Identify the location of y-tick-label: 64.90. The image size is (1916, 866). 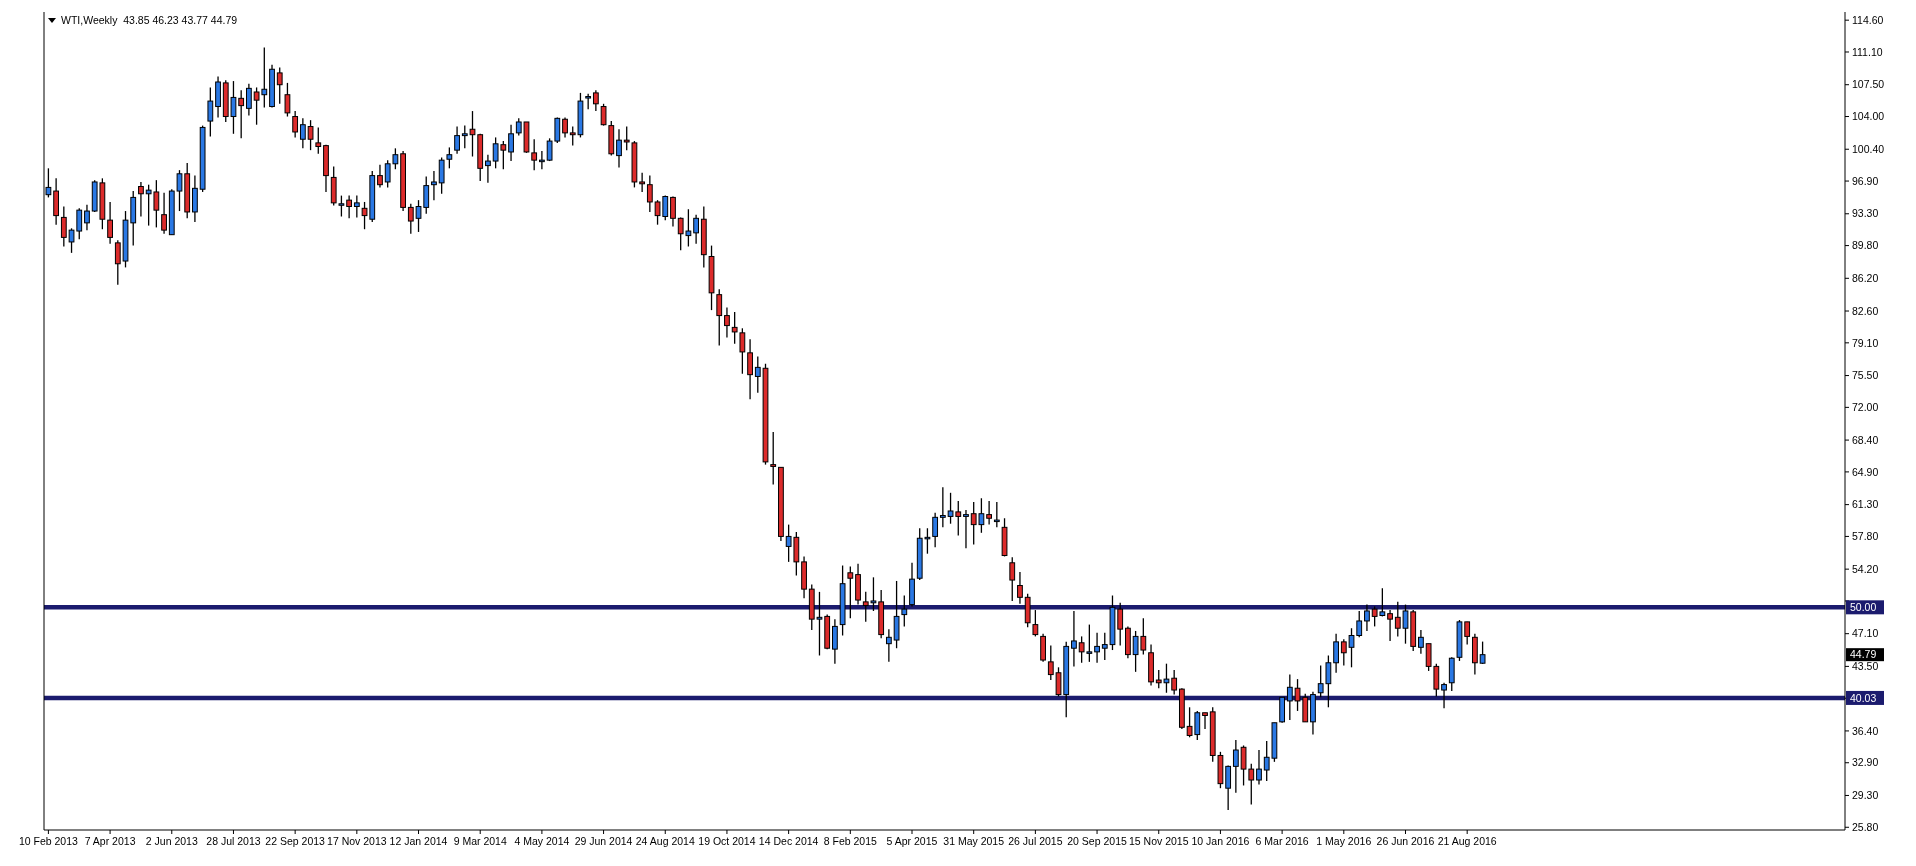
(1865, 471).